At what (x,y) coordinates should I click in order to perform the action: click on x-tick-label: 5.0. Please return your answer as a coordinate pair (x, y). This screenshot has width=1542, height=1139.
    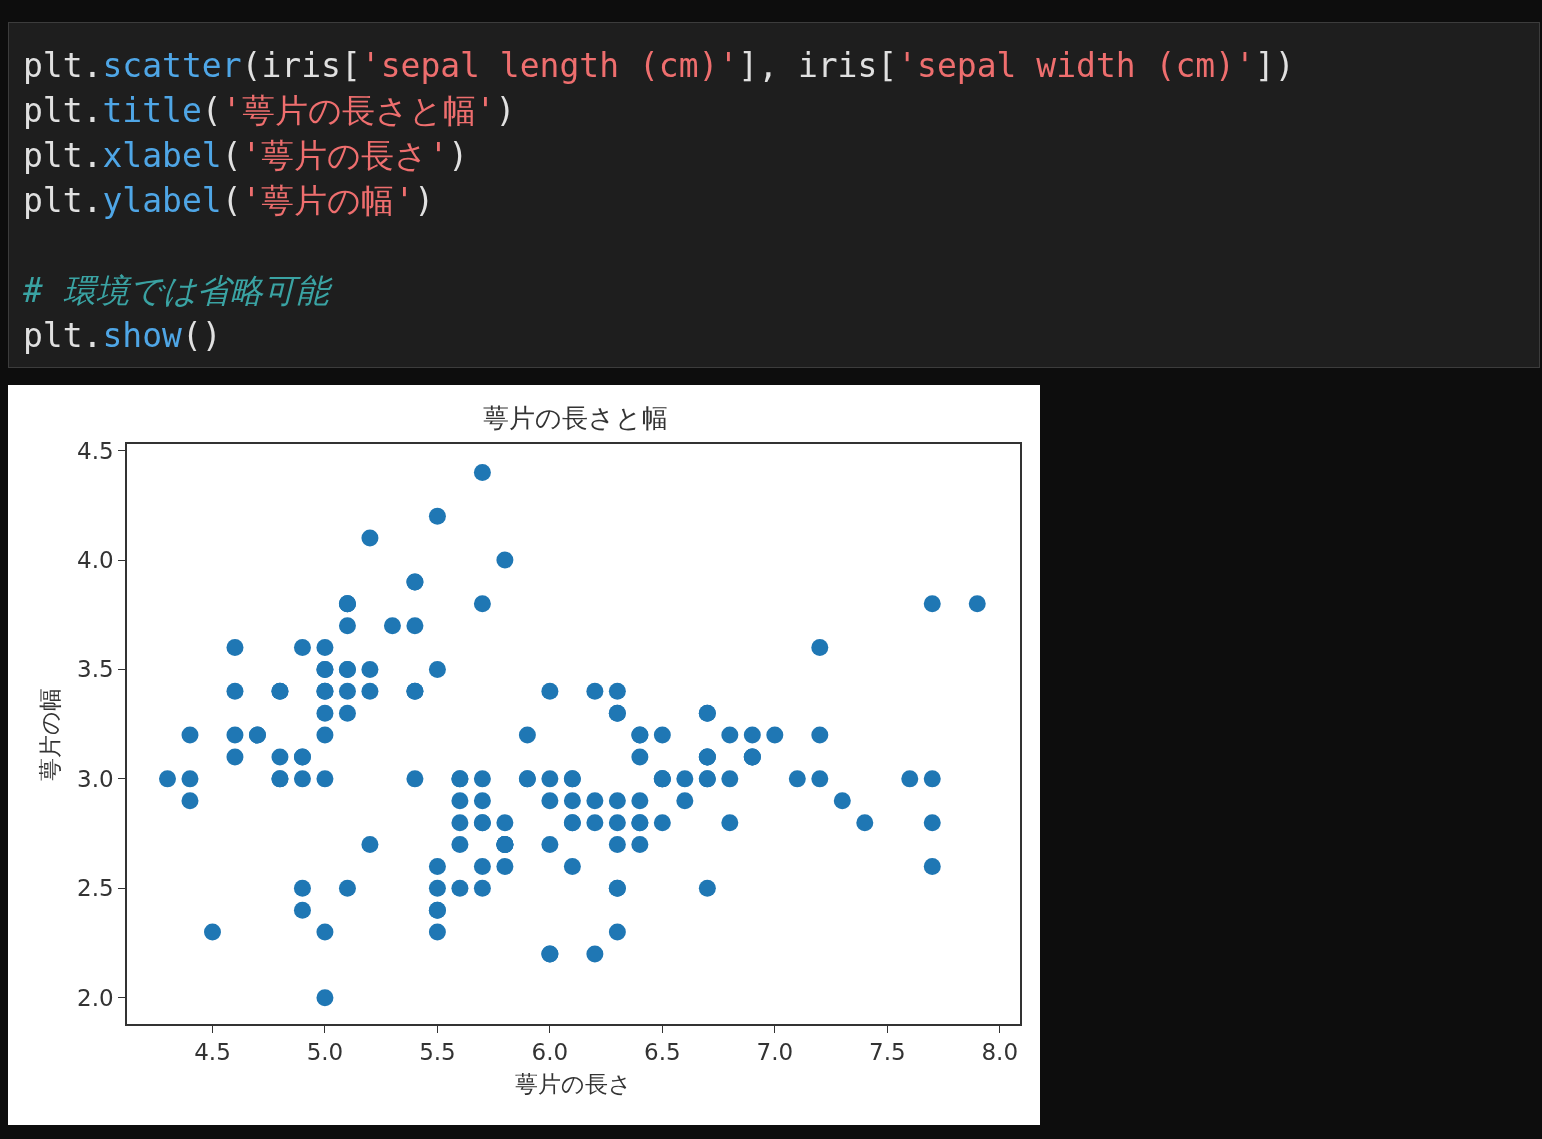
    Looking at the image, I should click on (325, 1052).